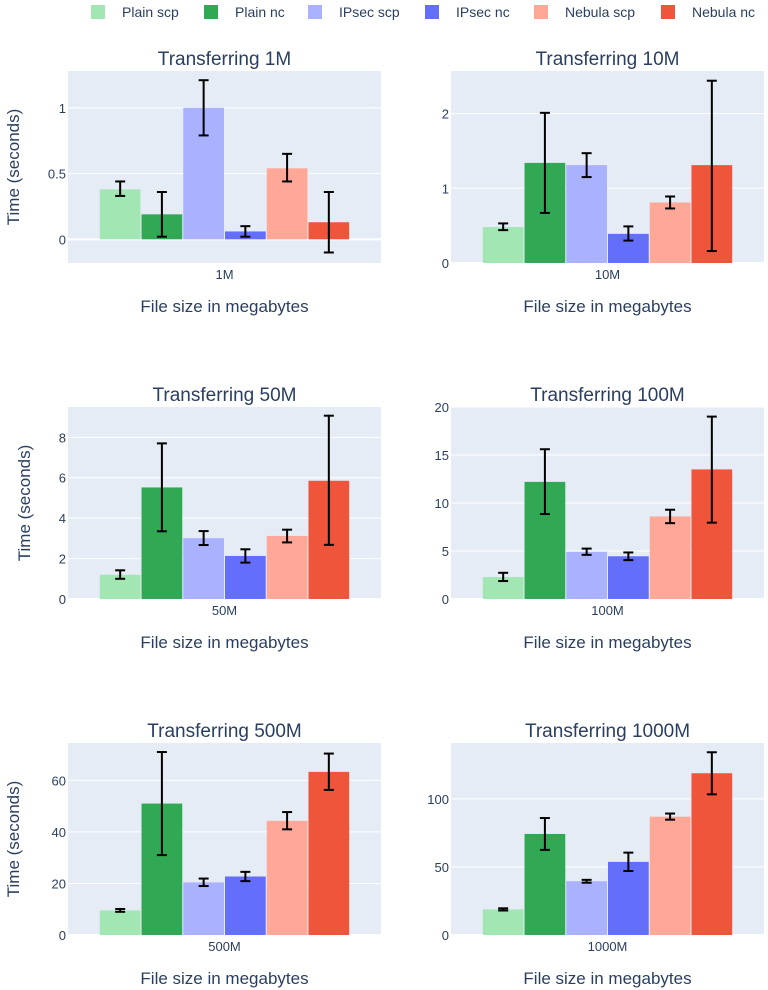  Describe the element at coordinates (608, 59) in the screenshot. I see `chart-title: Transferring 10M` at that location.